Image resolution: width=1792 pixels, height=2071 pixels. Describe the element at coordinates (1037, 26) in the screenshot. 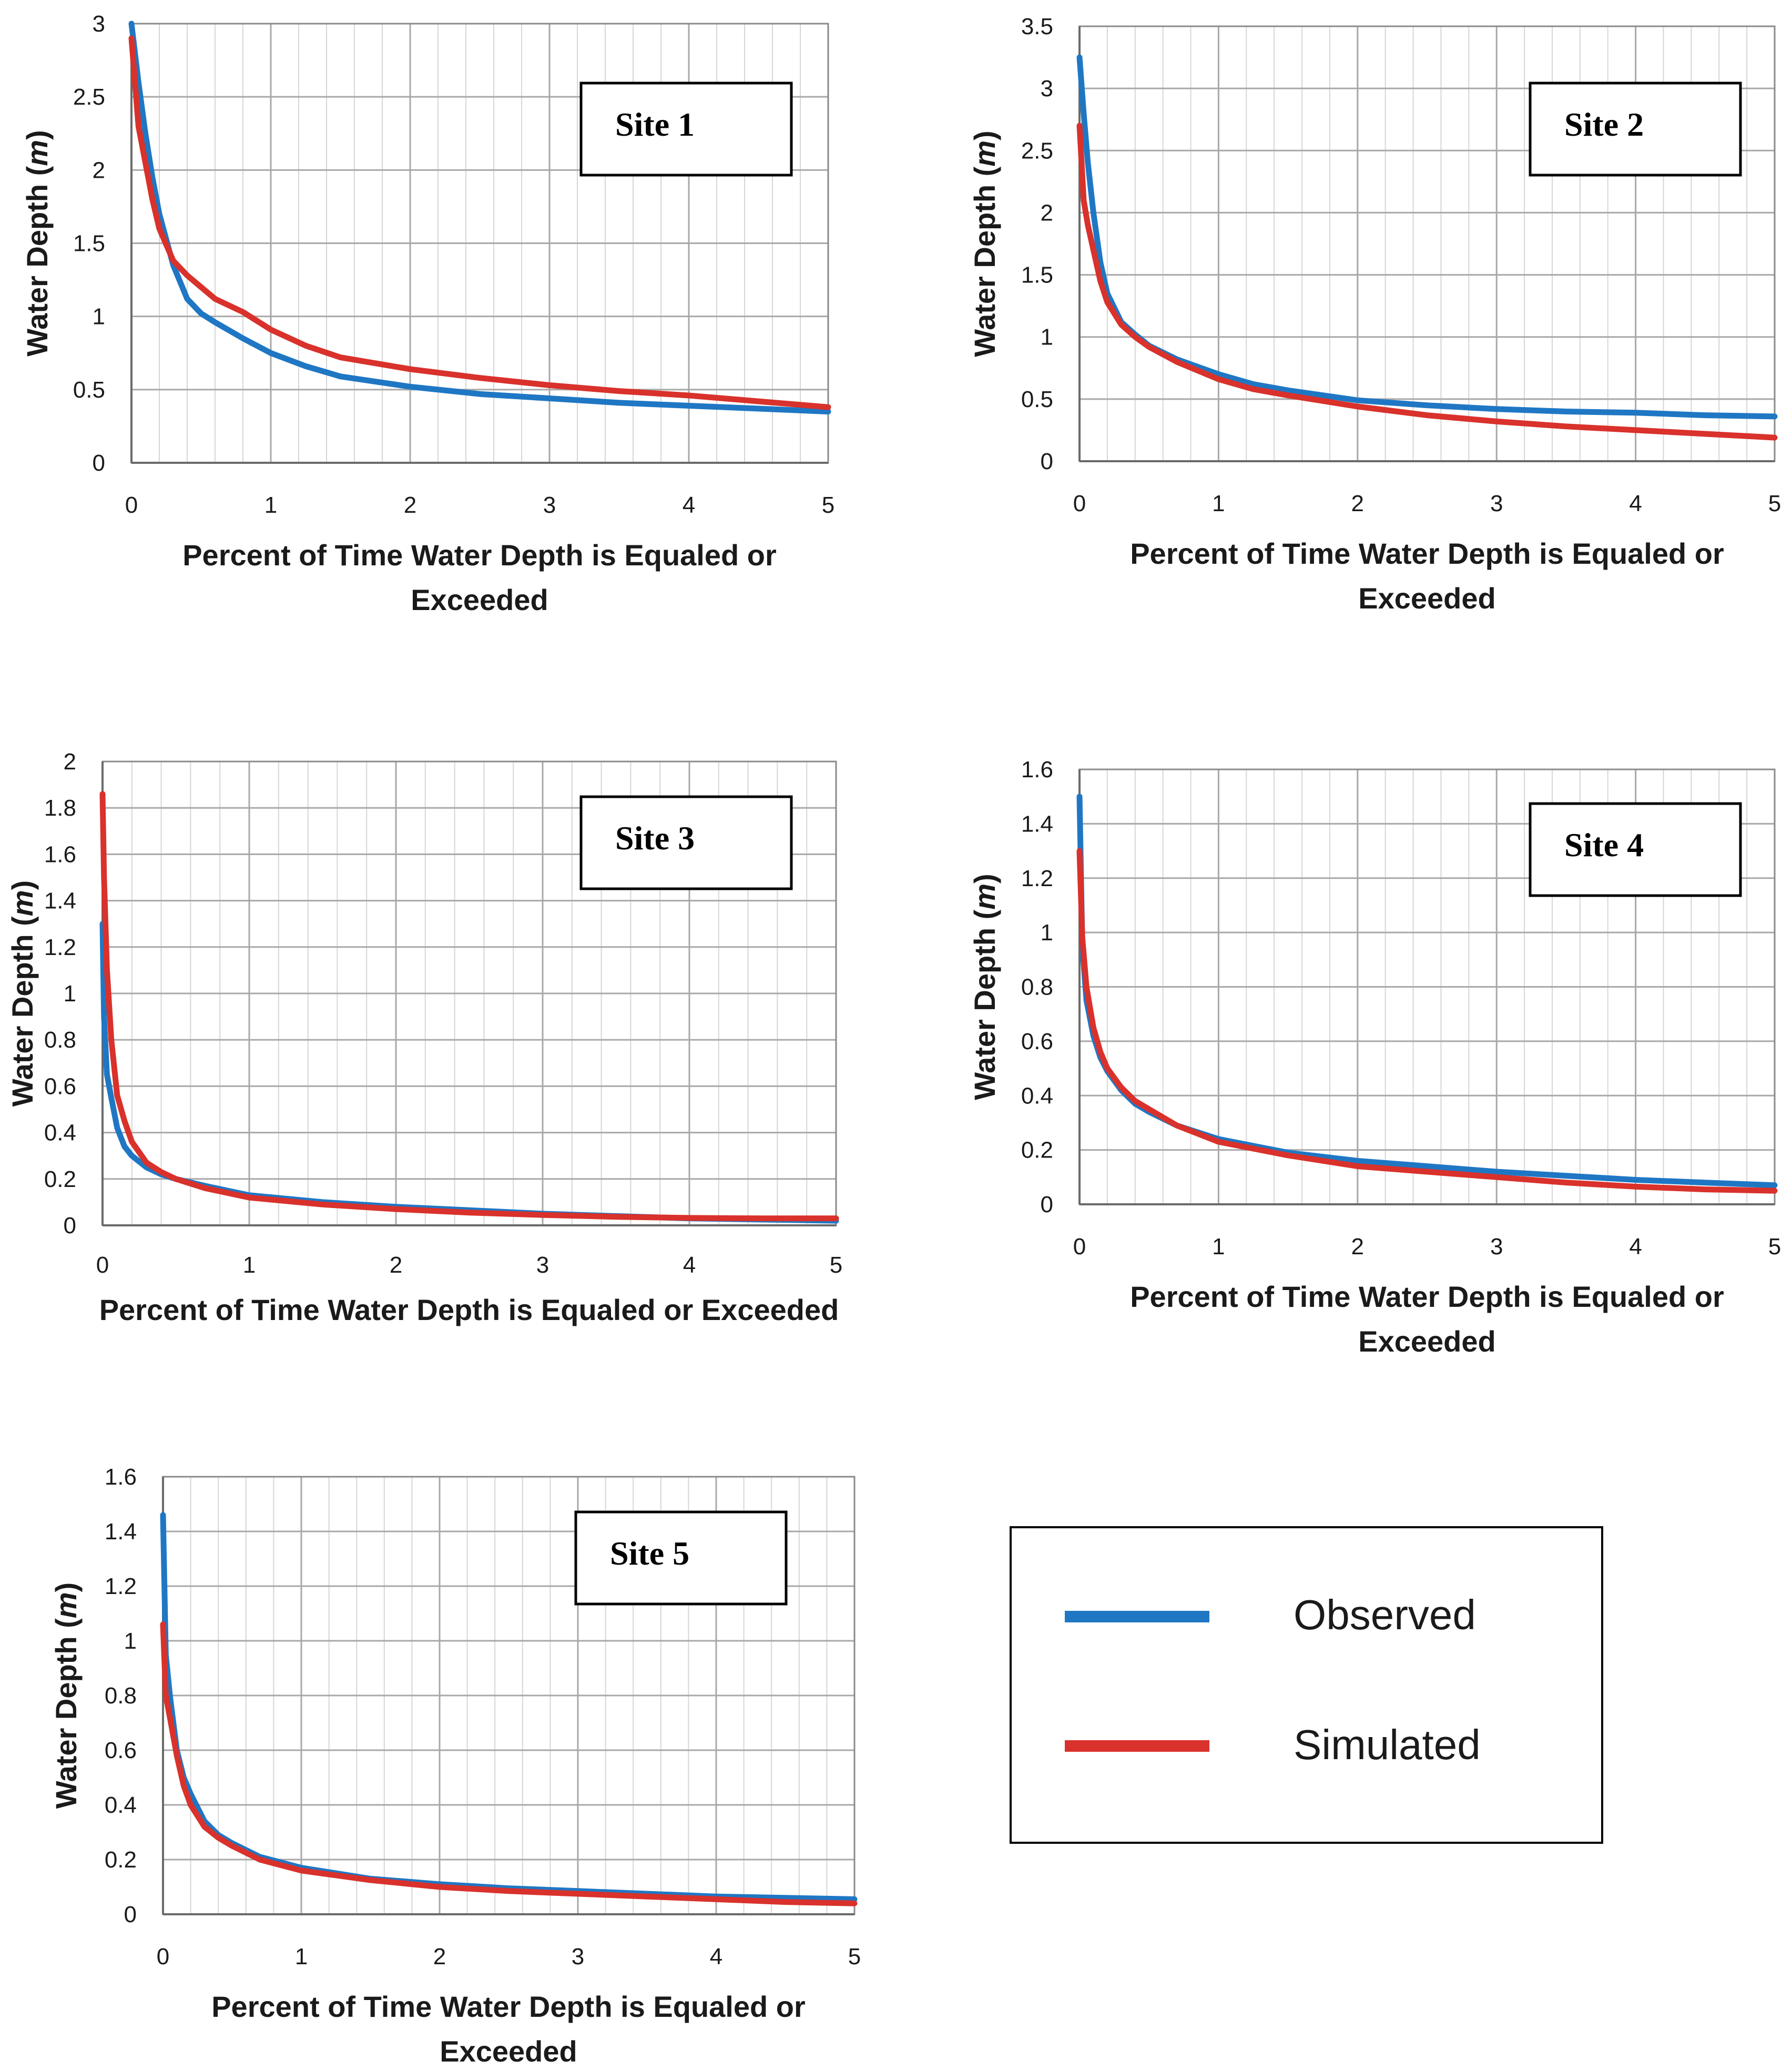

I see `y-tick-label: 3.5` at that location.